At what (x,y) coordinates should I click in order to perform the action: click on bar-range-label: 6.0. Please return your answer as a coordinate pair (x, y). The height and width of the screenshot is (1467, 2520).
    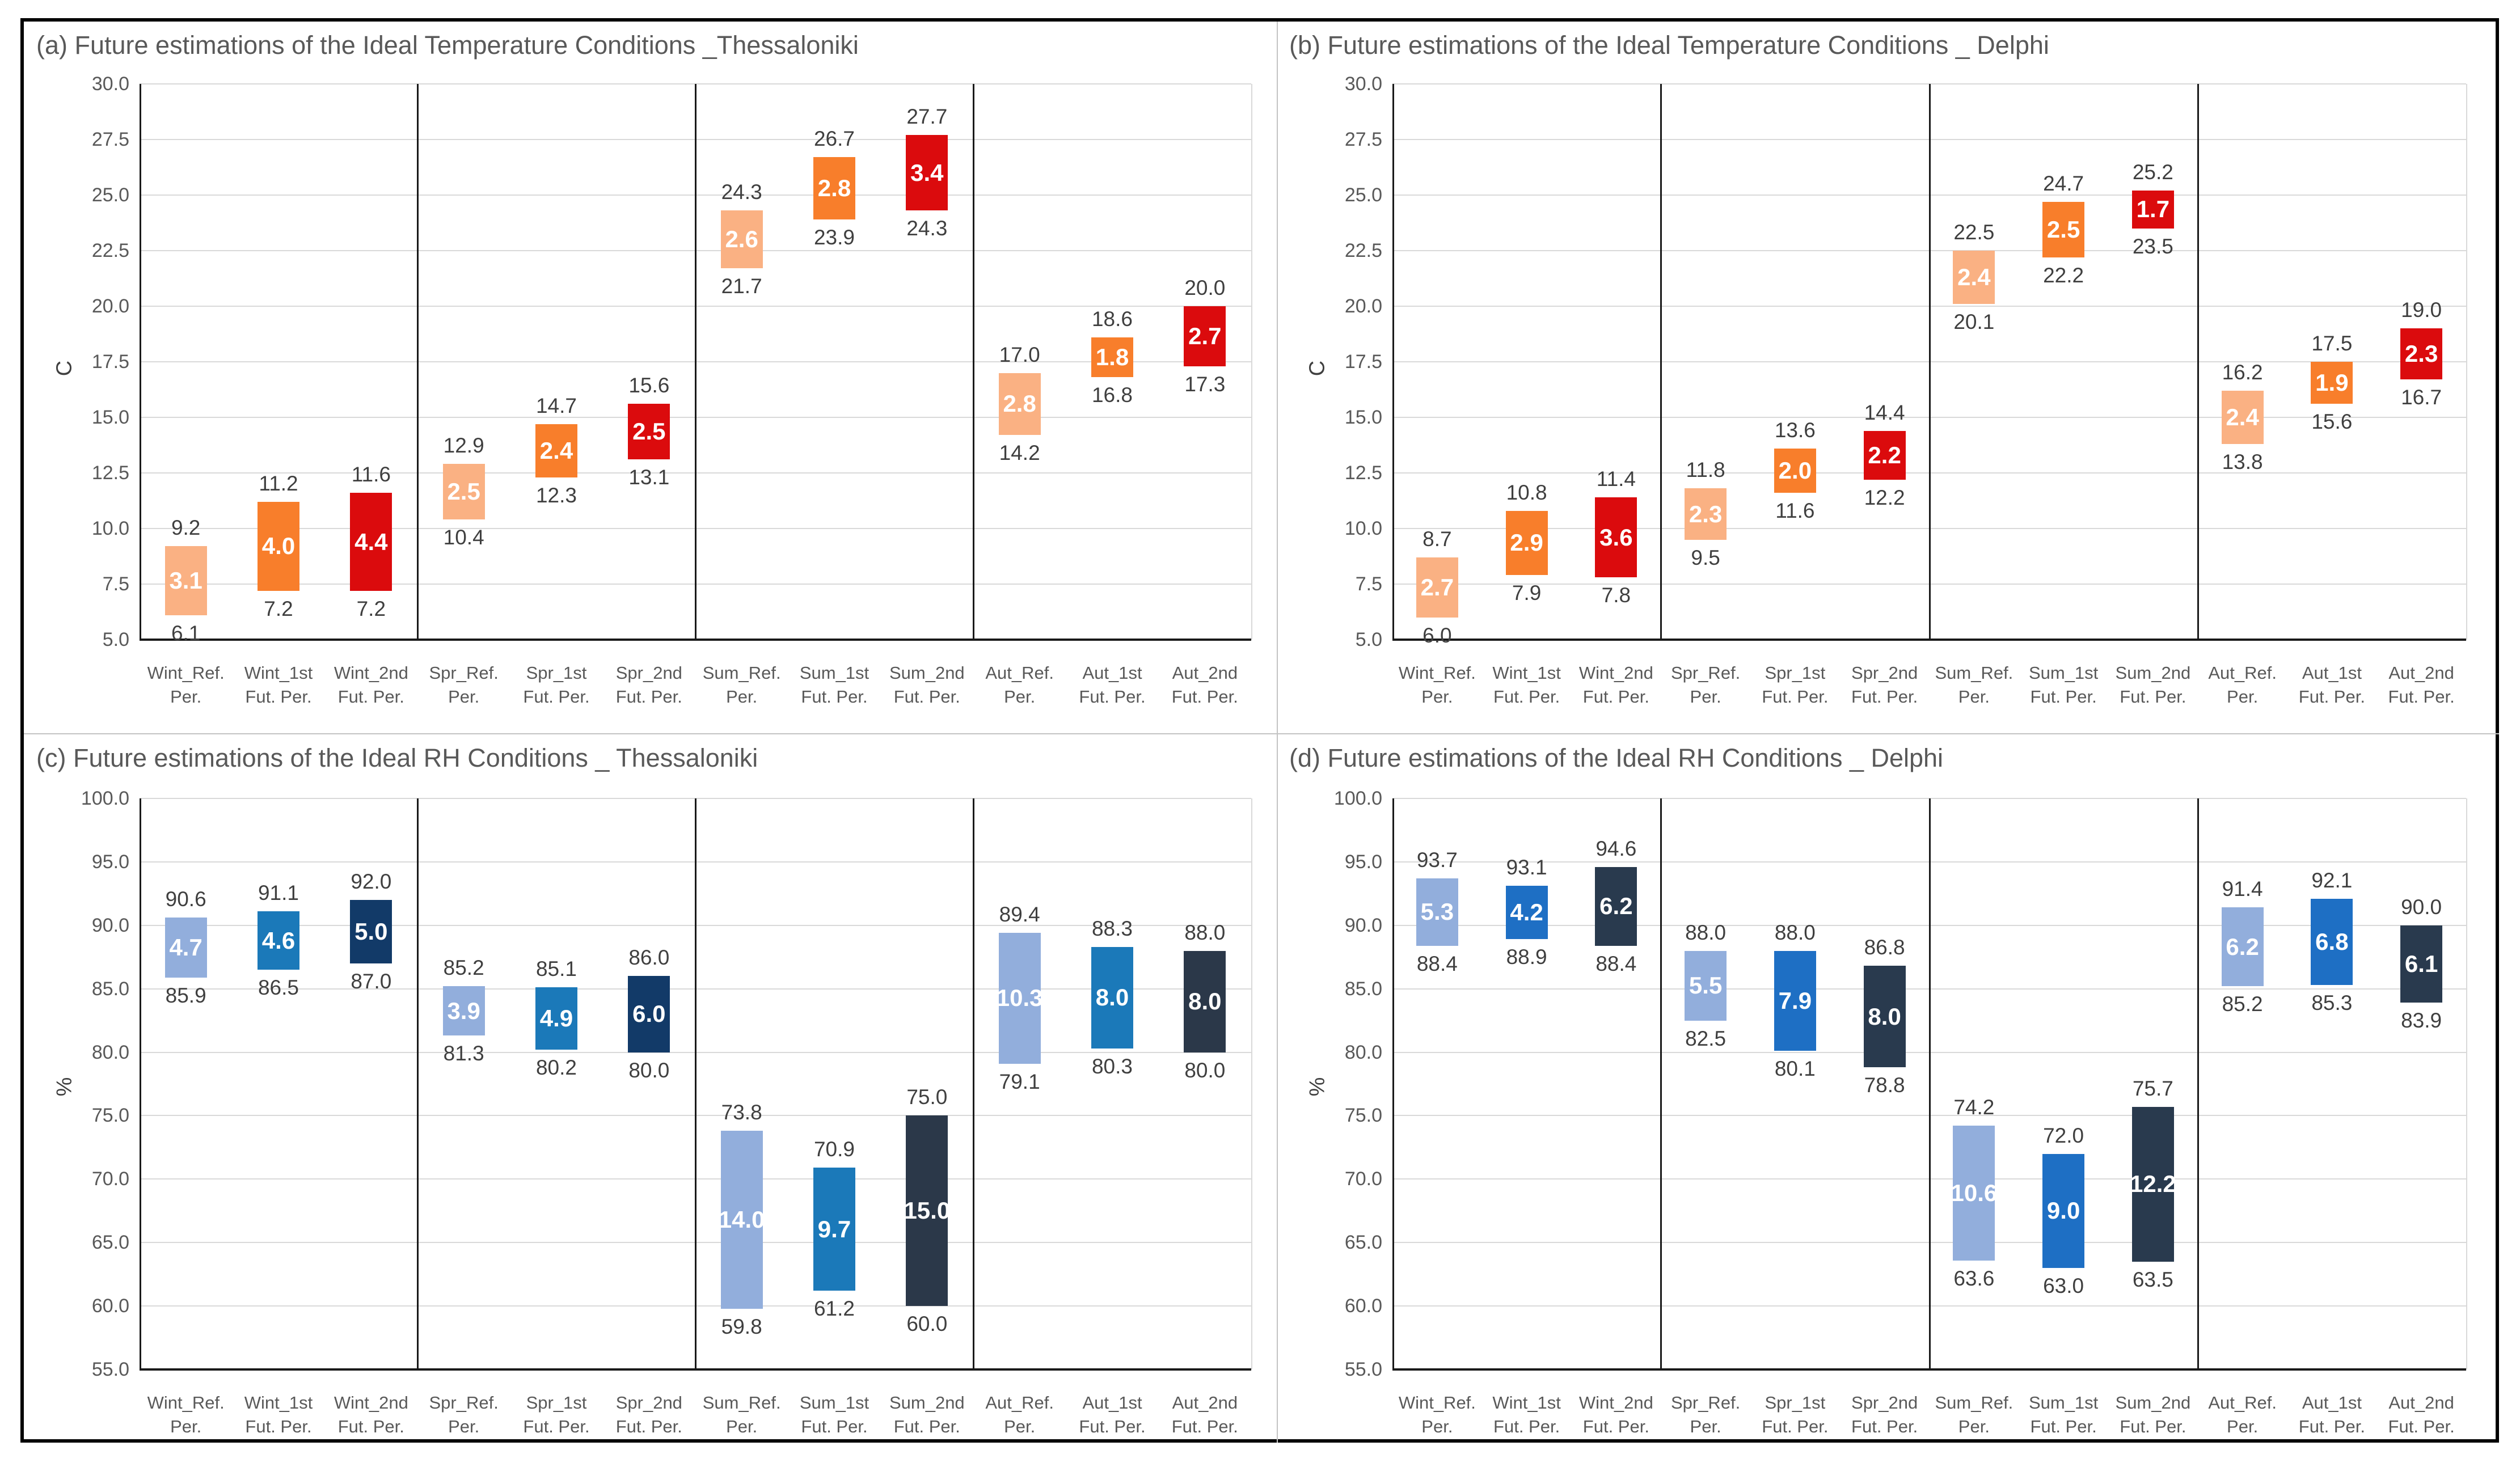
    Looking at the image, I should click on (649, 1014).